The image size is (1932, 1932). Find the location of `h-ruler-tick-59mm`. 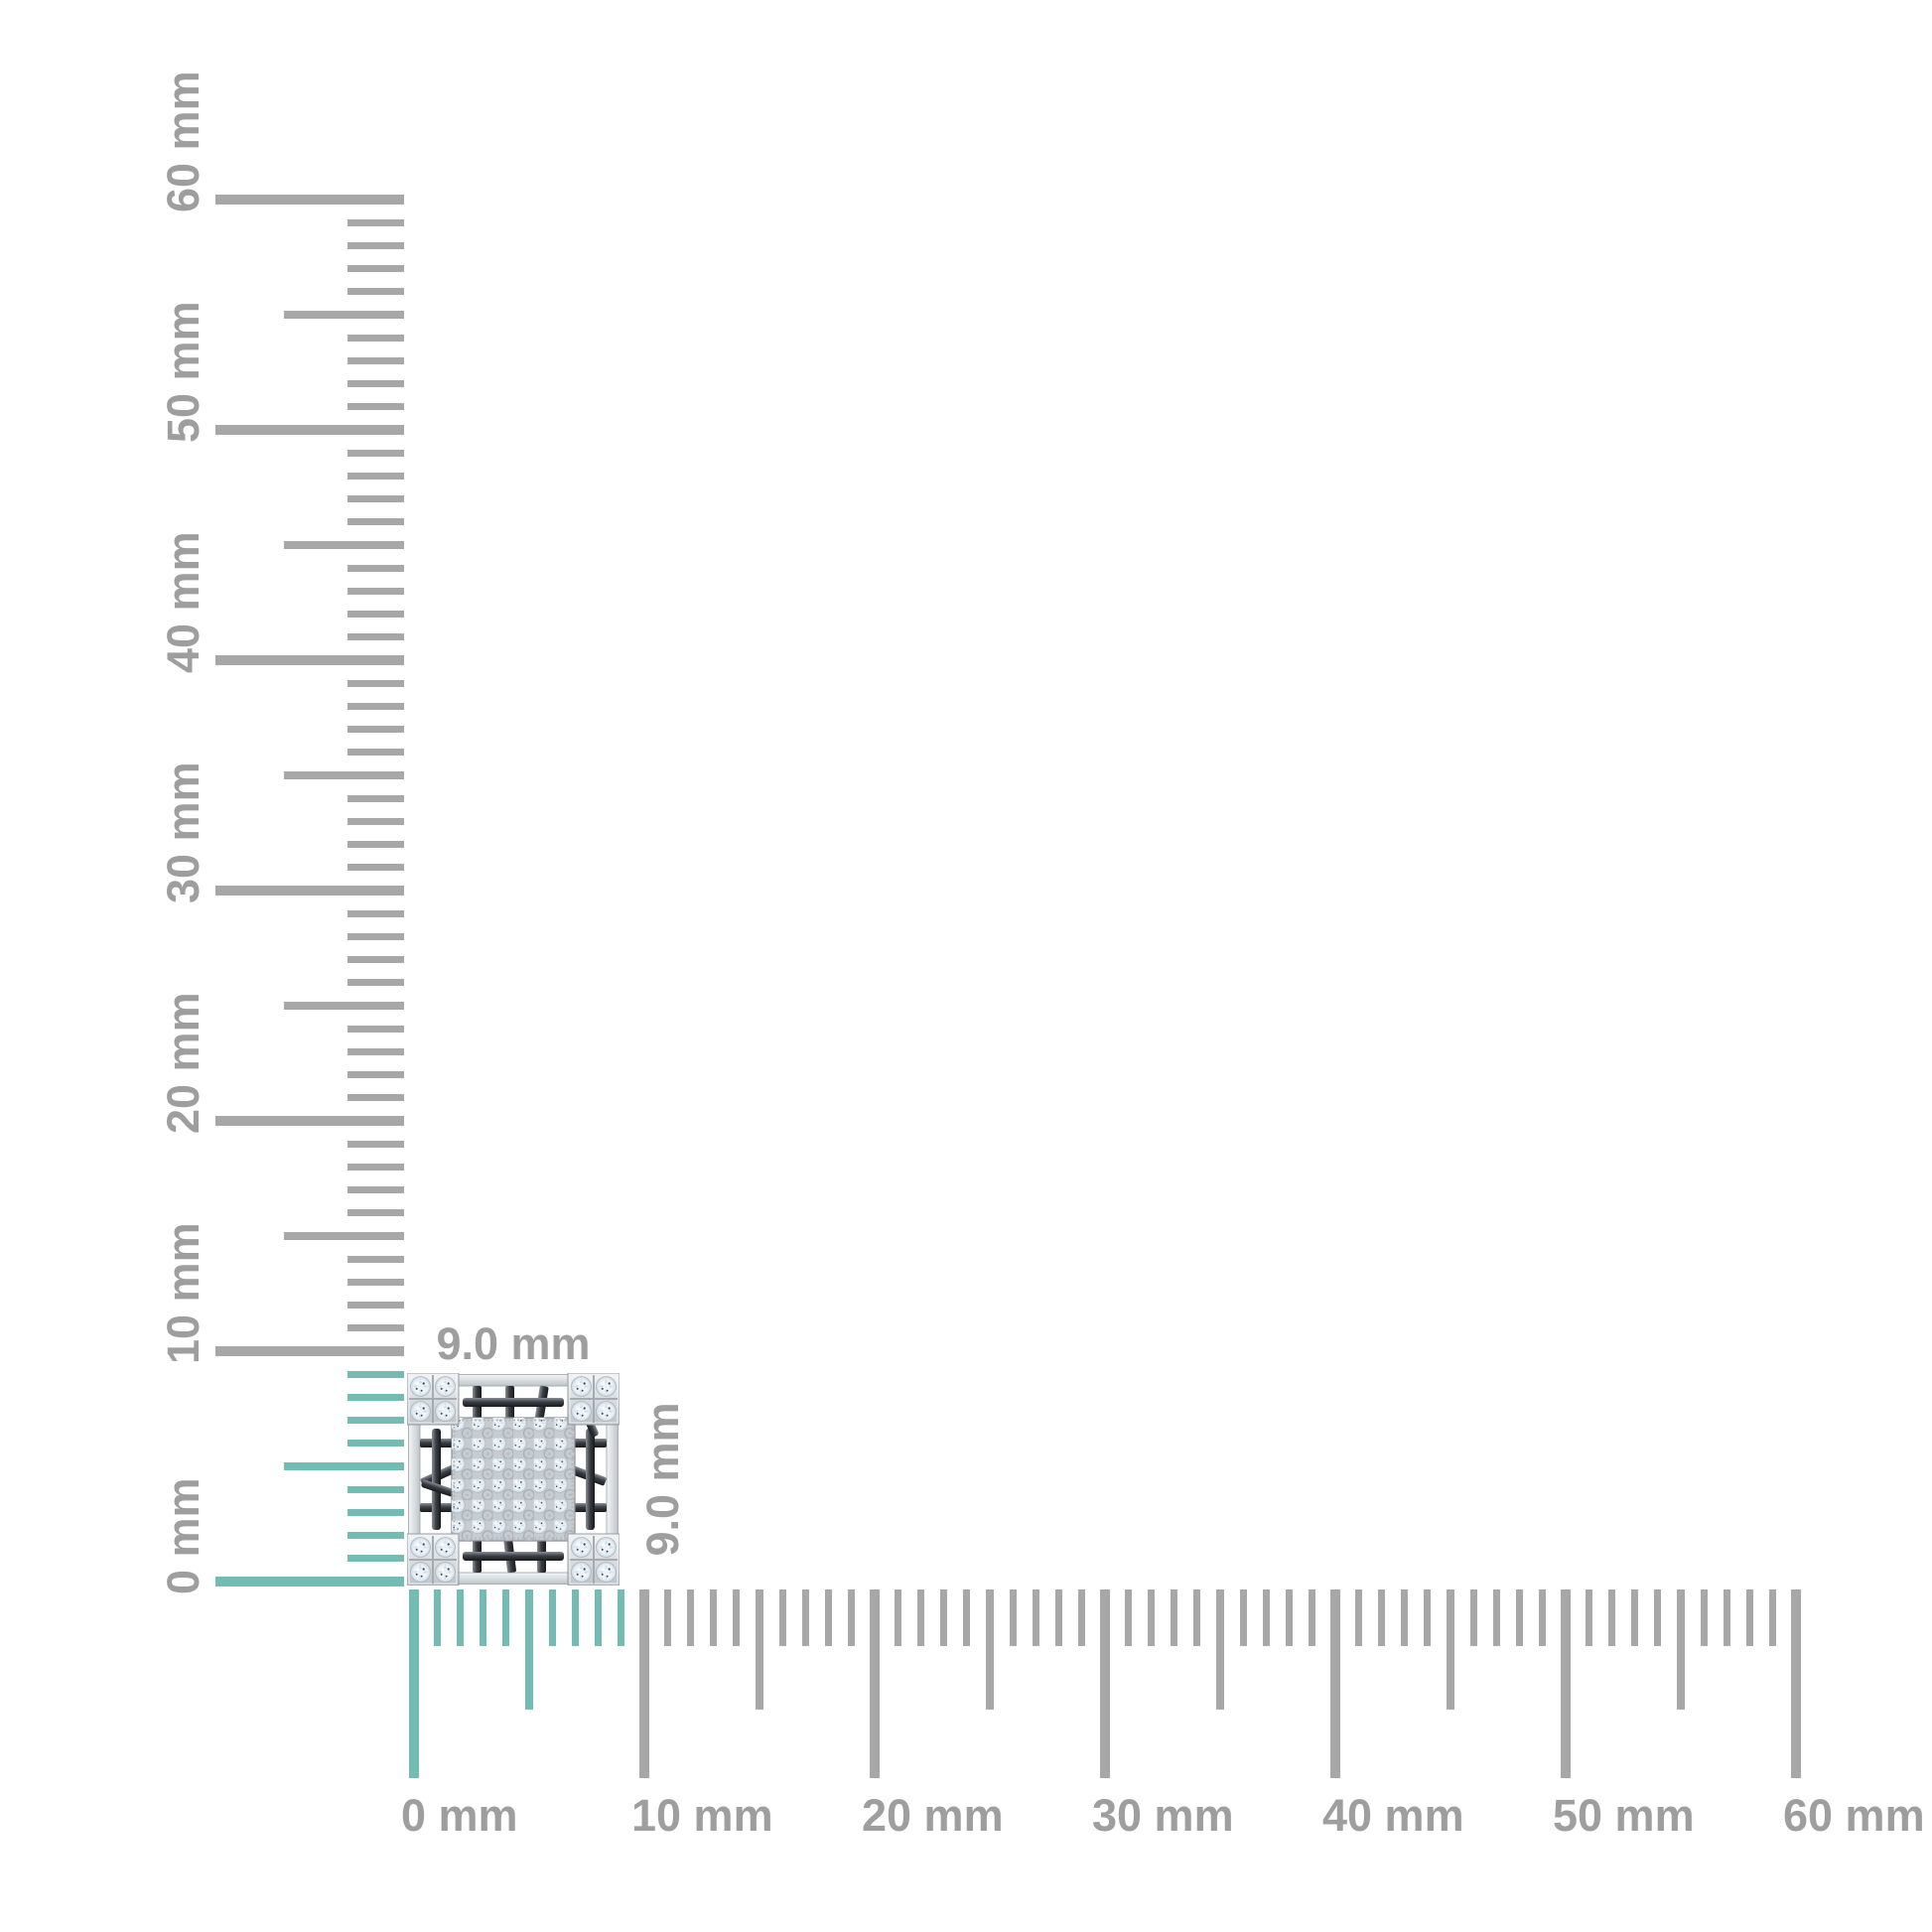

h-ruler-tick-59mm is located at coordinates (1773, 1618).